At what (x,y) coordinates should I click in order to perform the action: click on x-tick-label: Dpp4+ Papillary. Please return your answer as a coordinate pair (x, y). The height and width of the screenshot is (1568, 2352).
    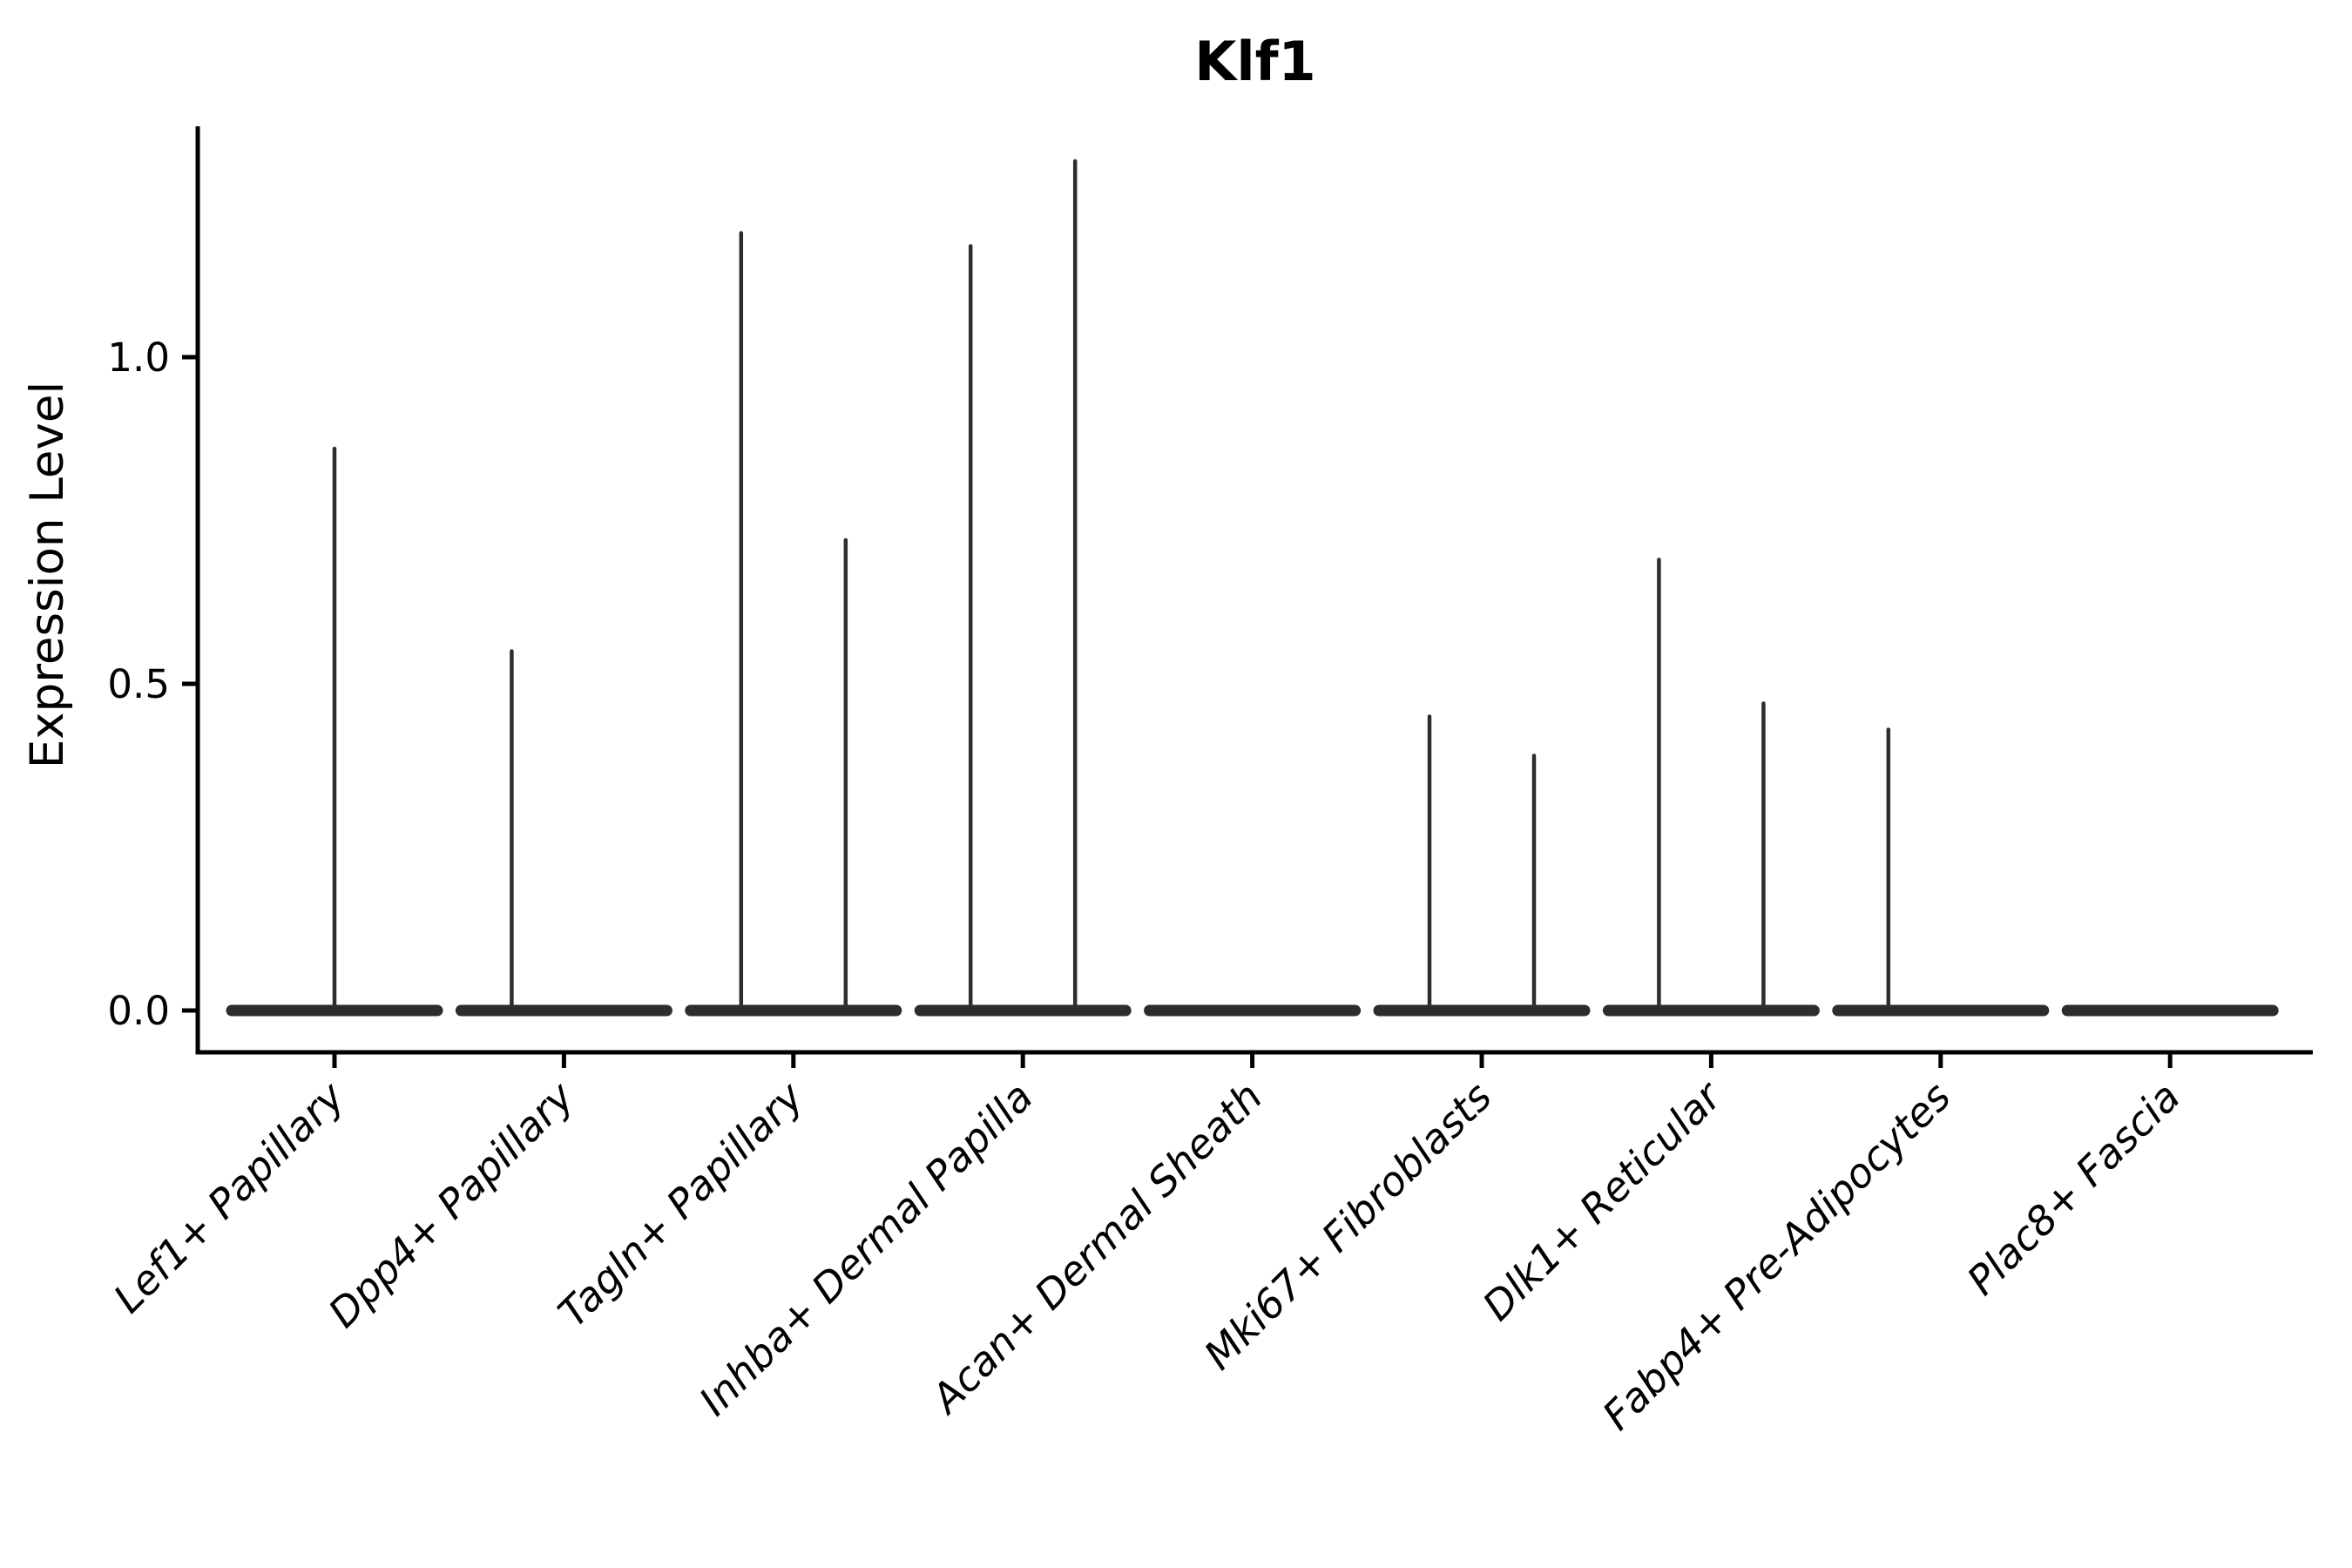
    Looking at the image, I should click on (452, 1204).